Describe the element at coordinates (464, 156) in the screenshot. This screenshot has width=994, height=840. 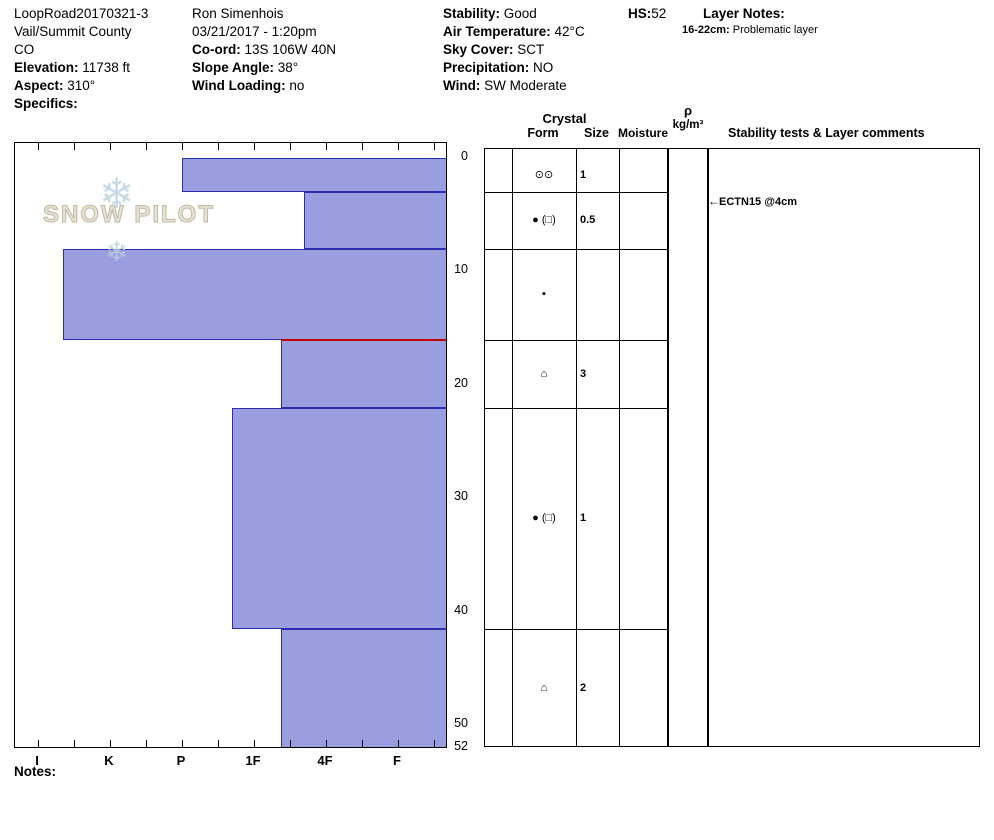
I see `depth-label: 0` at that location.